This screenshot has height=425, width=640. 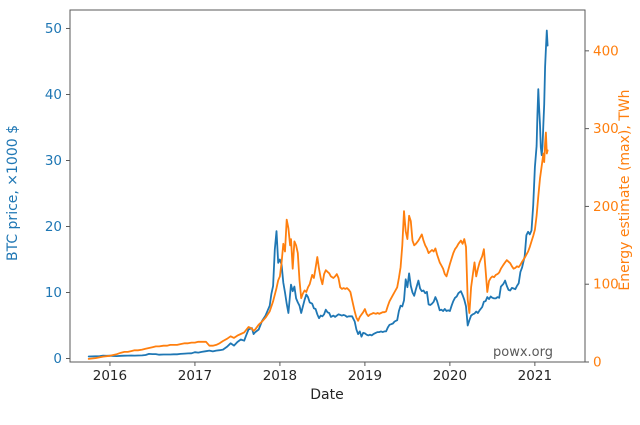 I want to click on left-tick-label: 10, so click(x=53, y=293).